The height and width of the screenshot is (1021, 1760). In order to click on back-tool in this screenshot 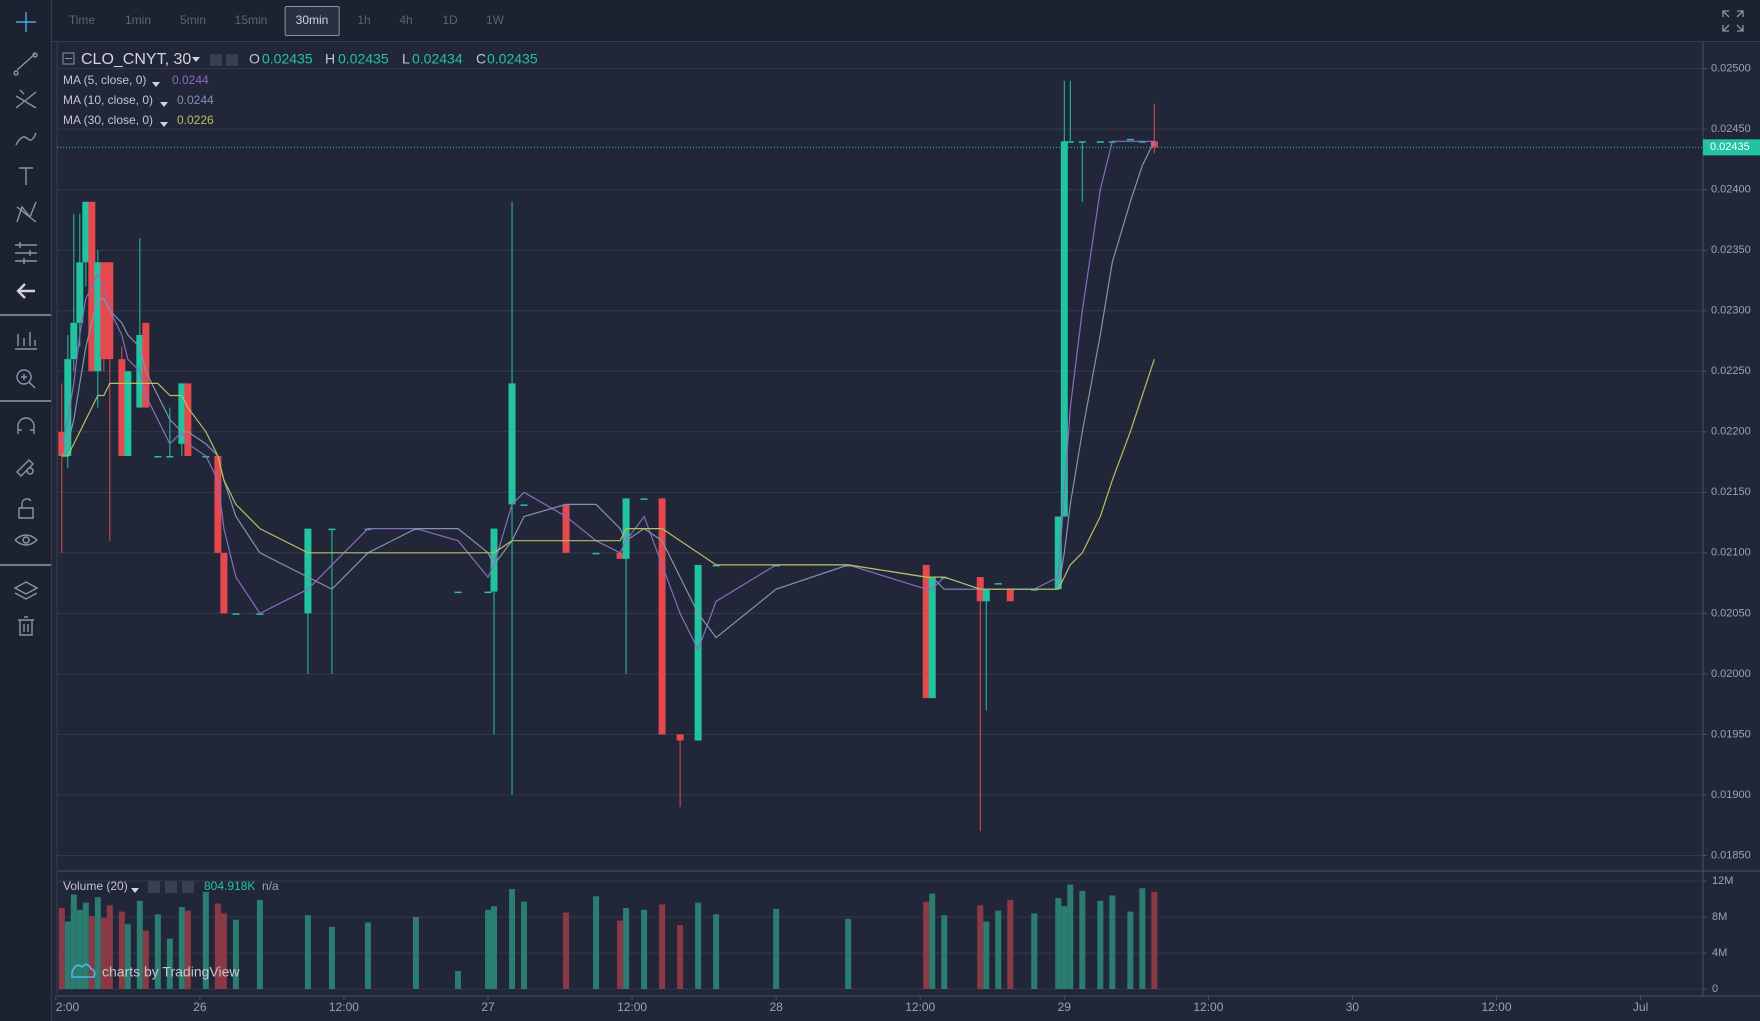, I will do `click(25, 291)`.